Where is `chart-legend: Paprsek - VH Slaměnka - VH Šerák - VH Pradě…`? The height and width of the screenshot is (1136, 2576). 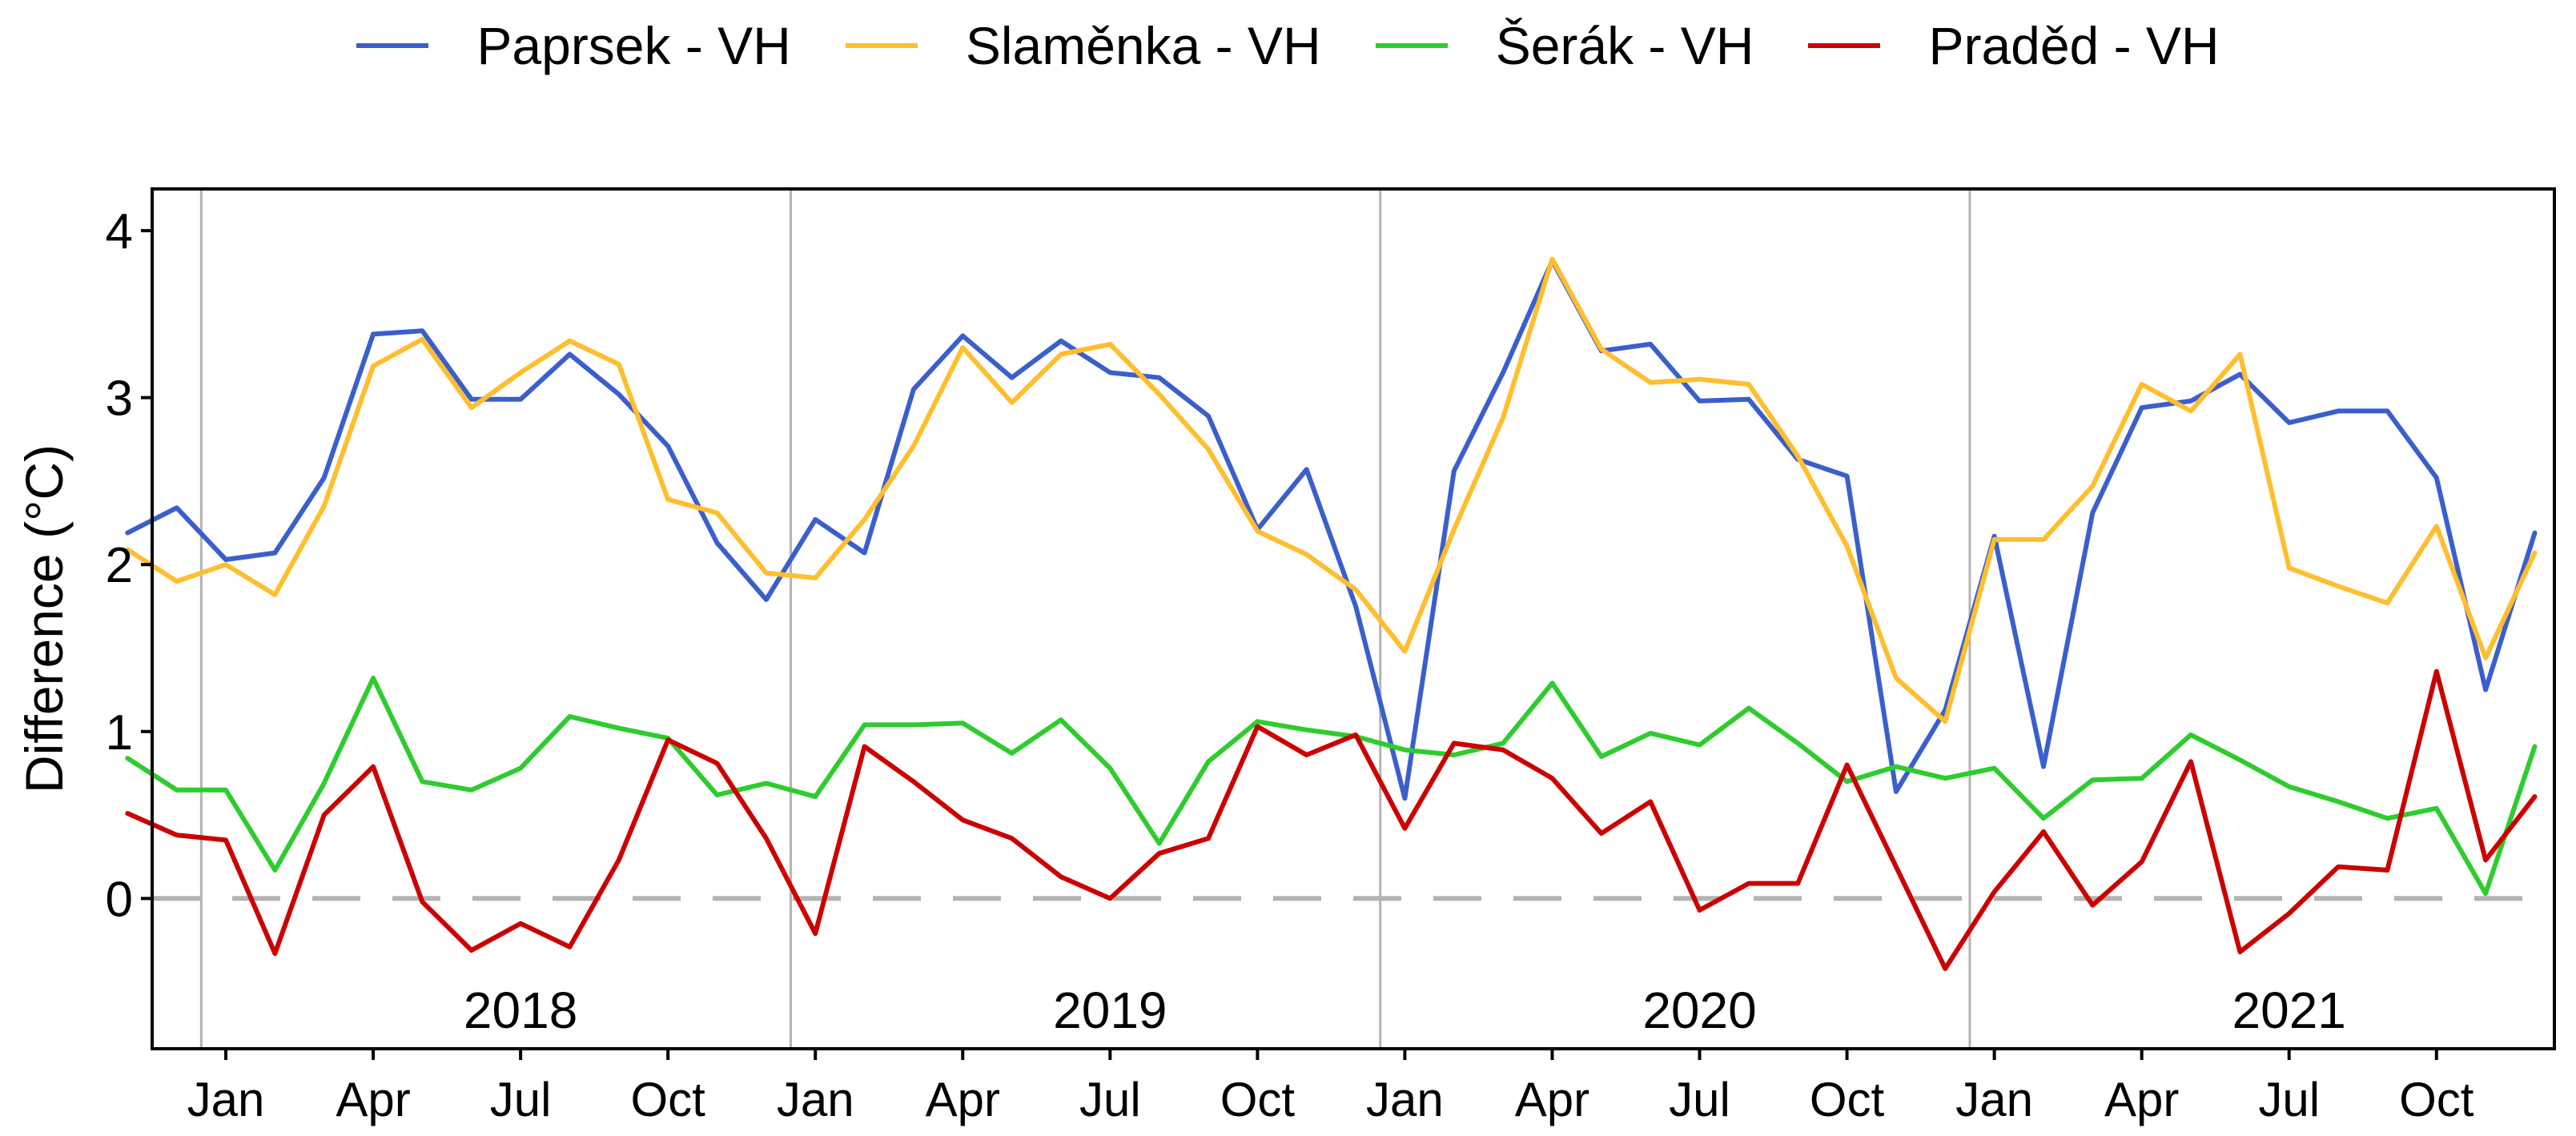 chart-legend: Paprsek - VH Slaměnka - VH Šerák - VH Pradě… is located at coordinates (1288, 46).